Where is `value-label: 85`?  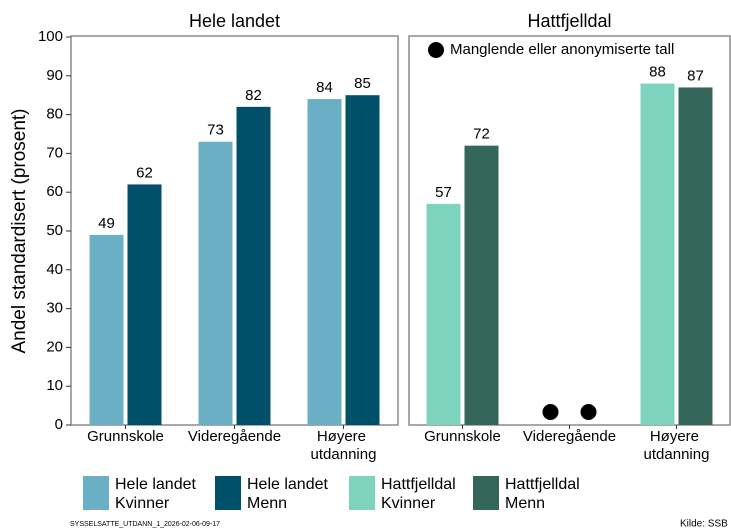 value-label: 85 is located at coordinates (362, 83).